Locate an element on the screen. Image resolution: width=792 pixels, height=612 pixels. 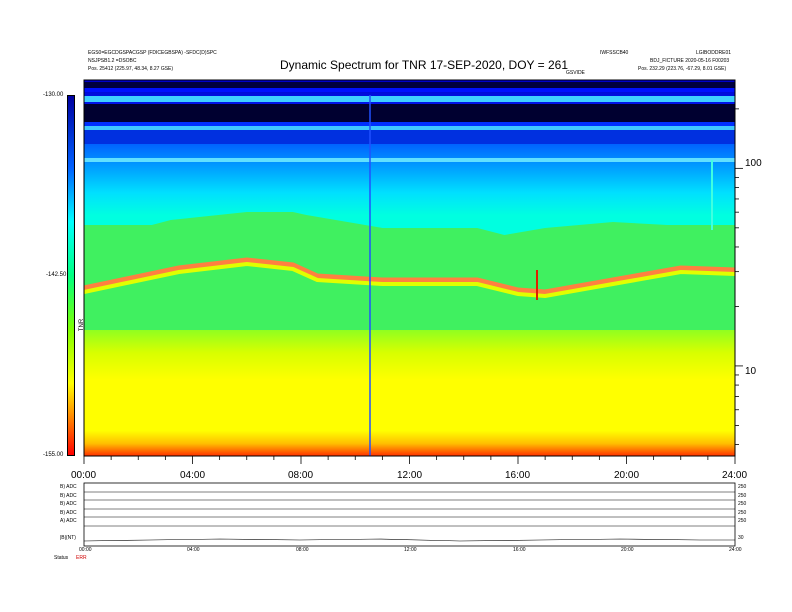
status-value: ERR is located at coordinates (81, 558).